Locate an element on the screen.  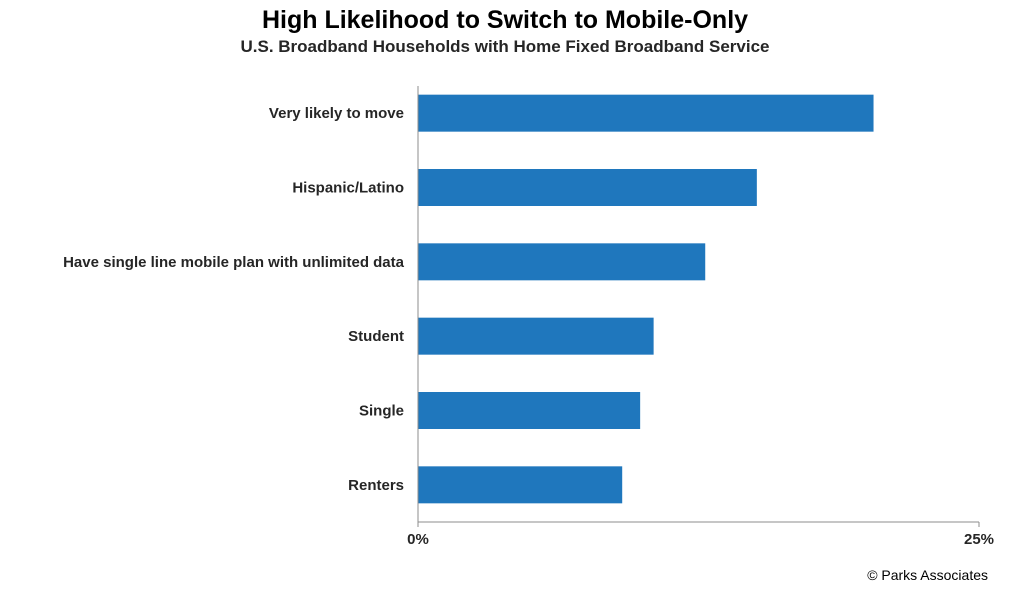
x-tick-label: 25% is located at coordinates (979, 539).